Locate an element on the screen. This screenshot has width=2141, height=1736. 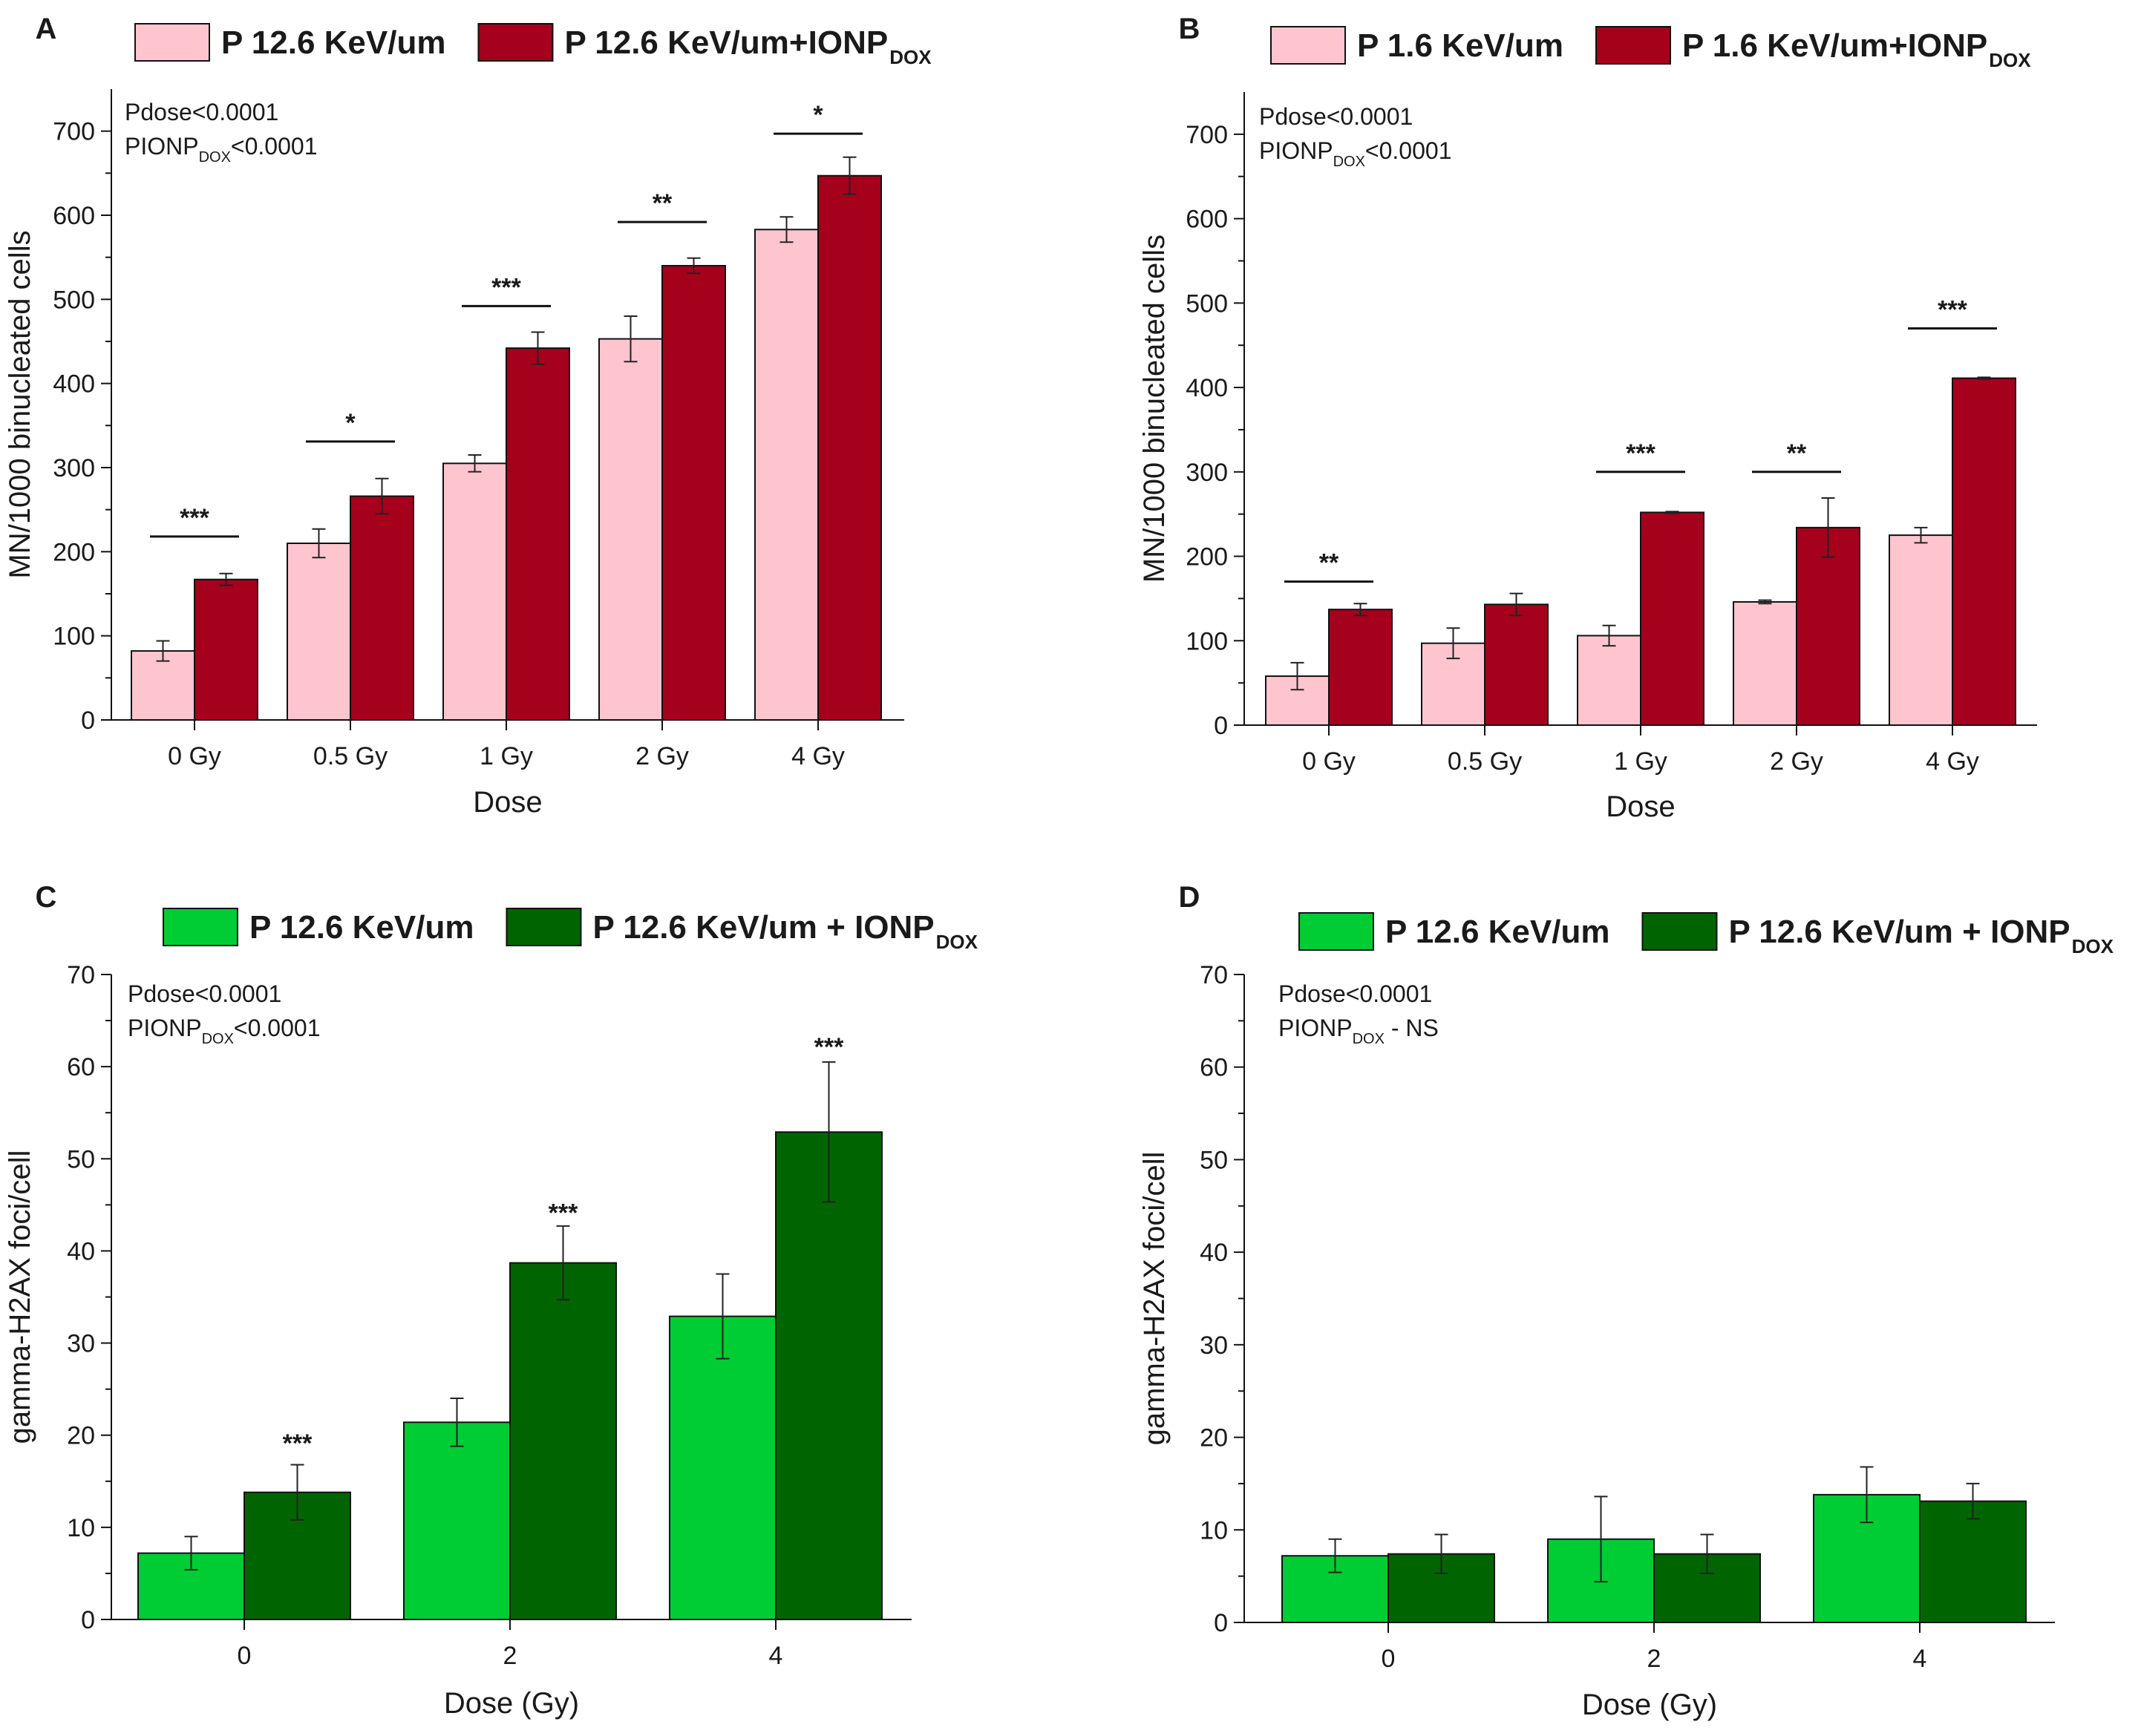
y-tick-label: 500 is located at coordinates (1207, 303).